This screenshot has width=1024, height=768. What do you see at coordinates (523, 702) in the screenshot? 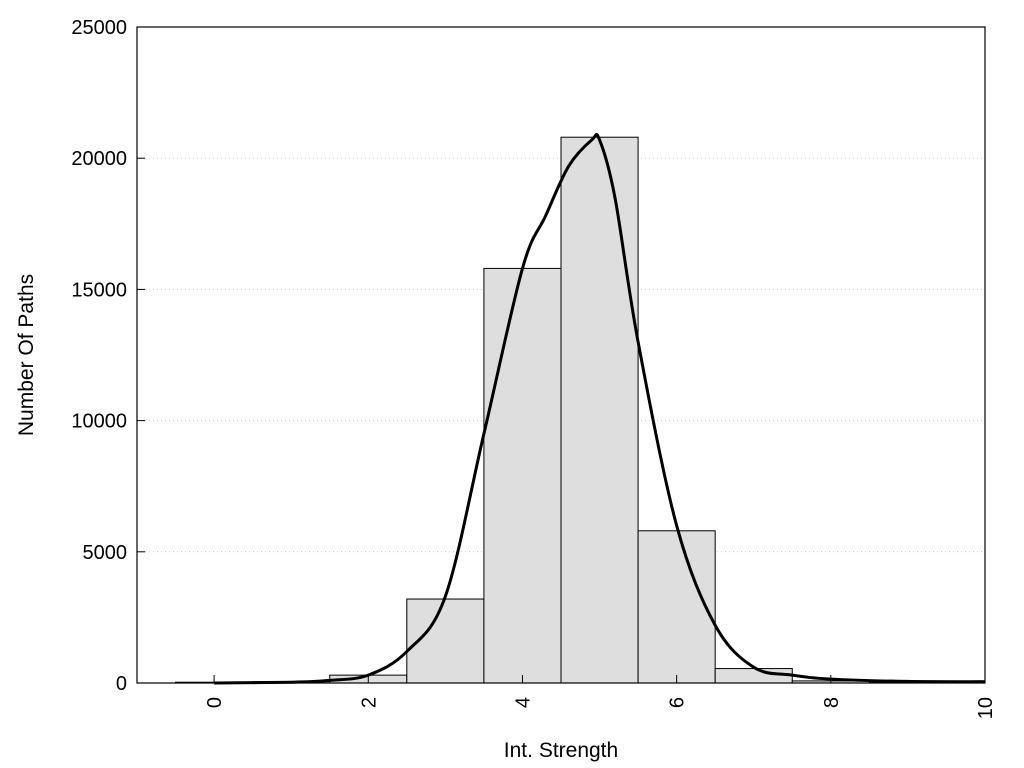
I see `x-tick-label: 4` at bounding box center [523, 702].